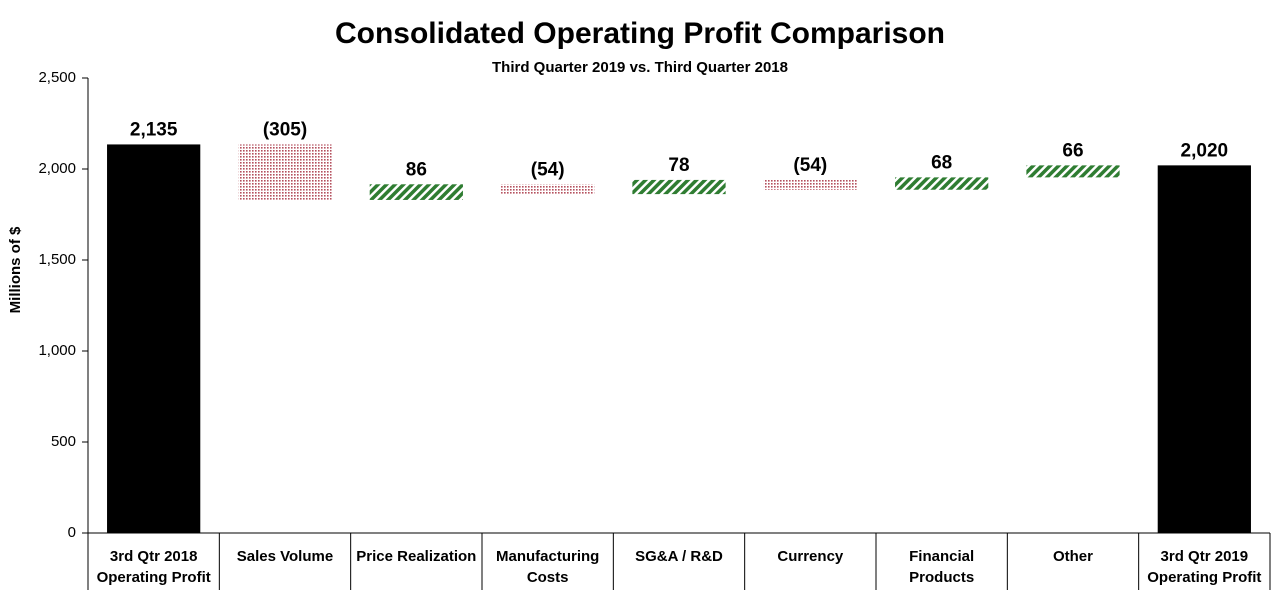 This screenshot has height=595, width=1280. Describe the element at coordinates (285, 129) in the screenshot. I see `value-label: (305)` at that location.